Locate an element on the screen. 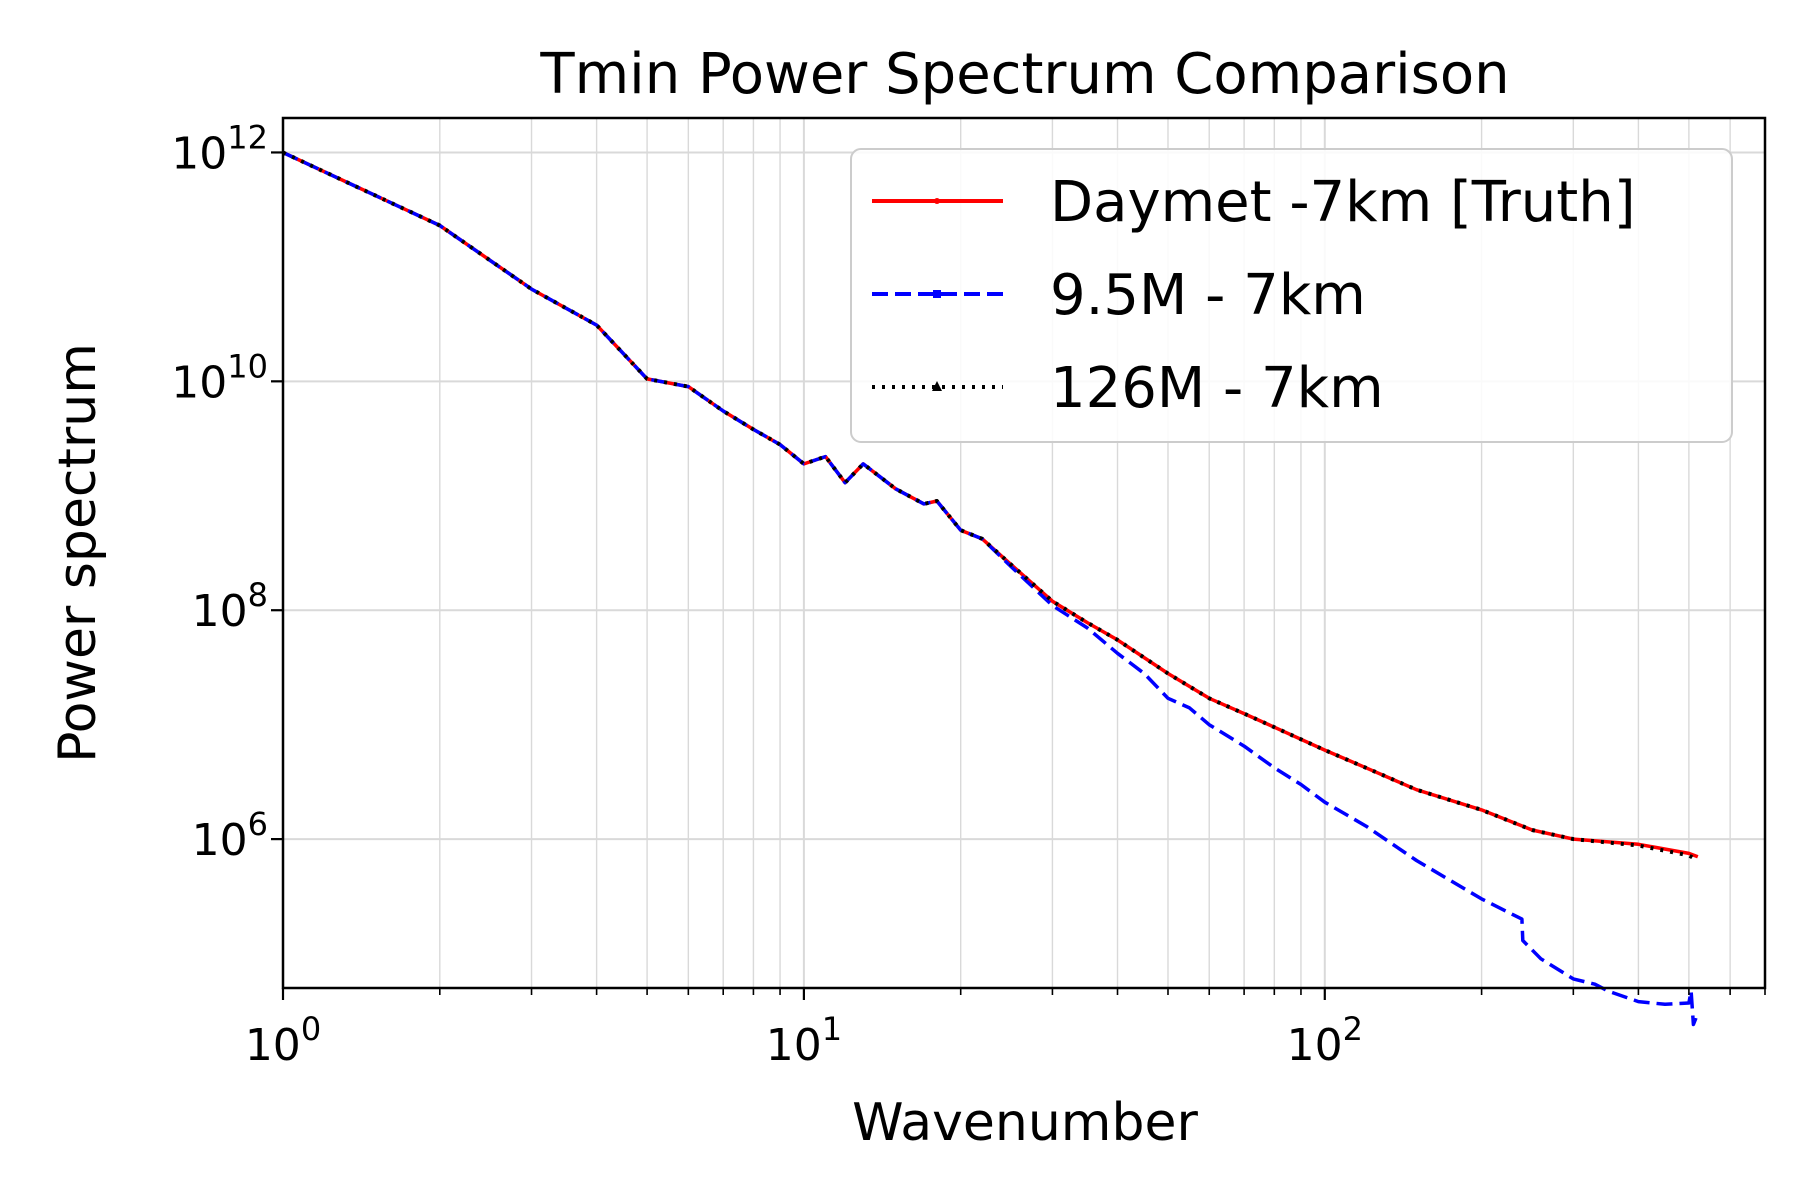  y-tick-exponent: 8 is located at coordinates (258, 595).